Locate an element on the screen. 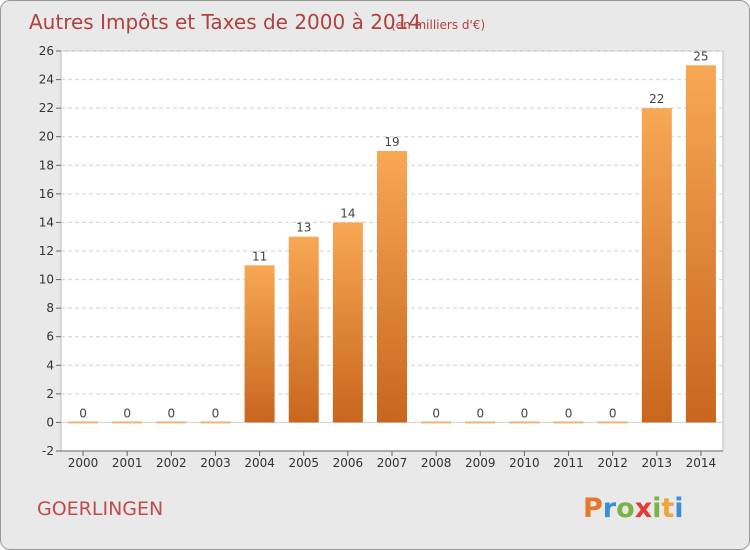  proxiti-logo: Proxiti is located at coordinates (633, 508).